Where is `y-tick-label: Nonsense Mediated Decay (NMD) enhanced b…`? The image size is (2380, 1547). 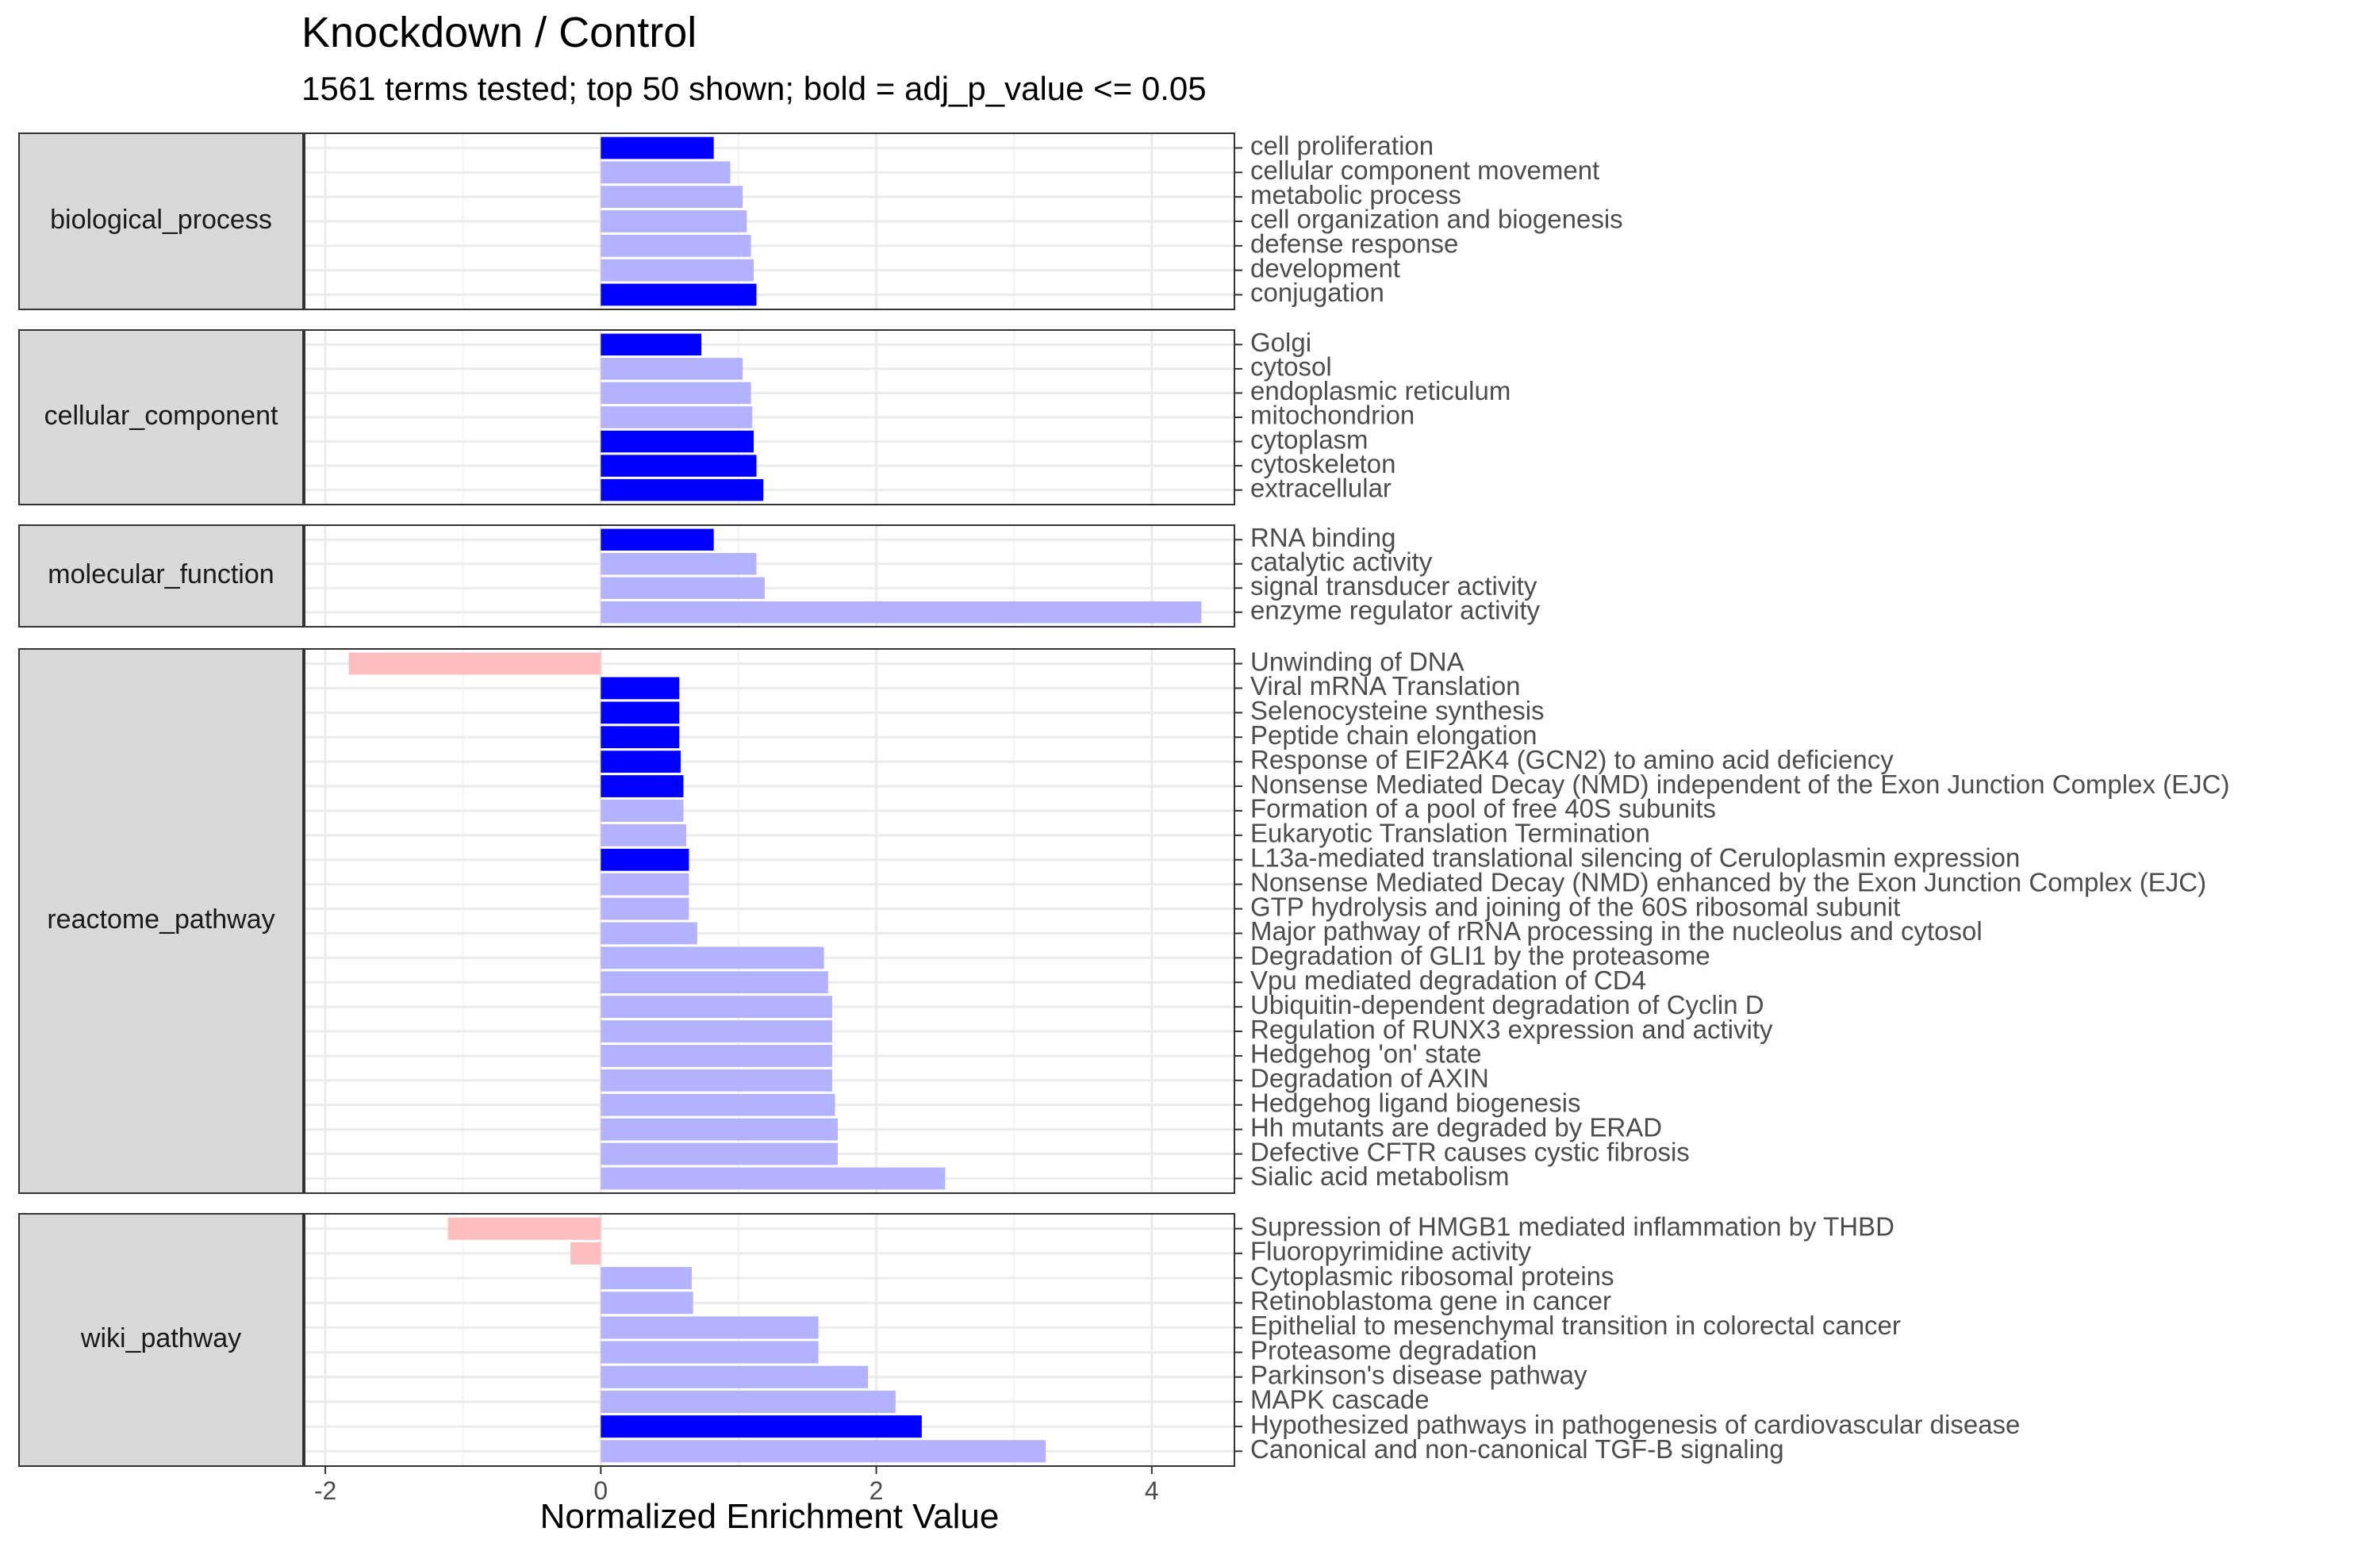
y-tick-label: Nonsense Mediated Decay (NMD) enhanced b… is located at coordinates (1728, 881).